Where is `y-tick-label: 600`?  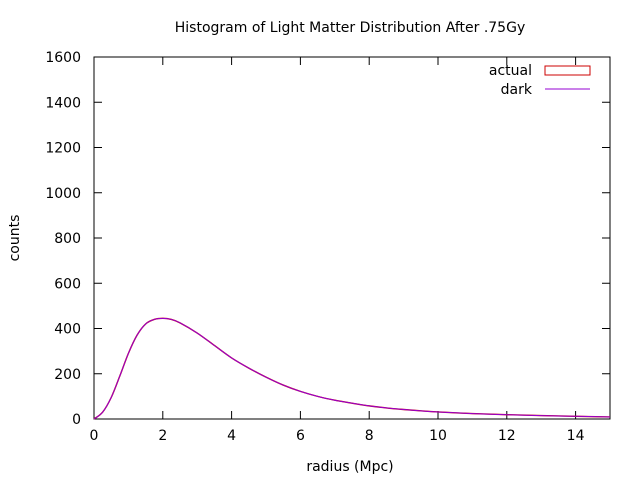 y-tick-label: 600 is located at coordinates (67, 284).